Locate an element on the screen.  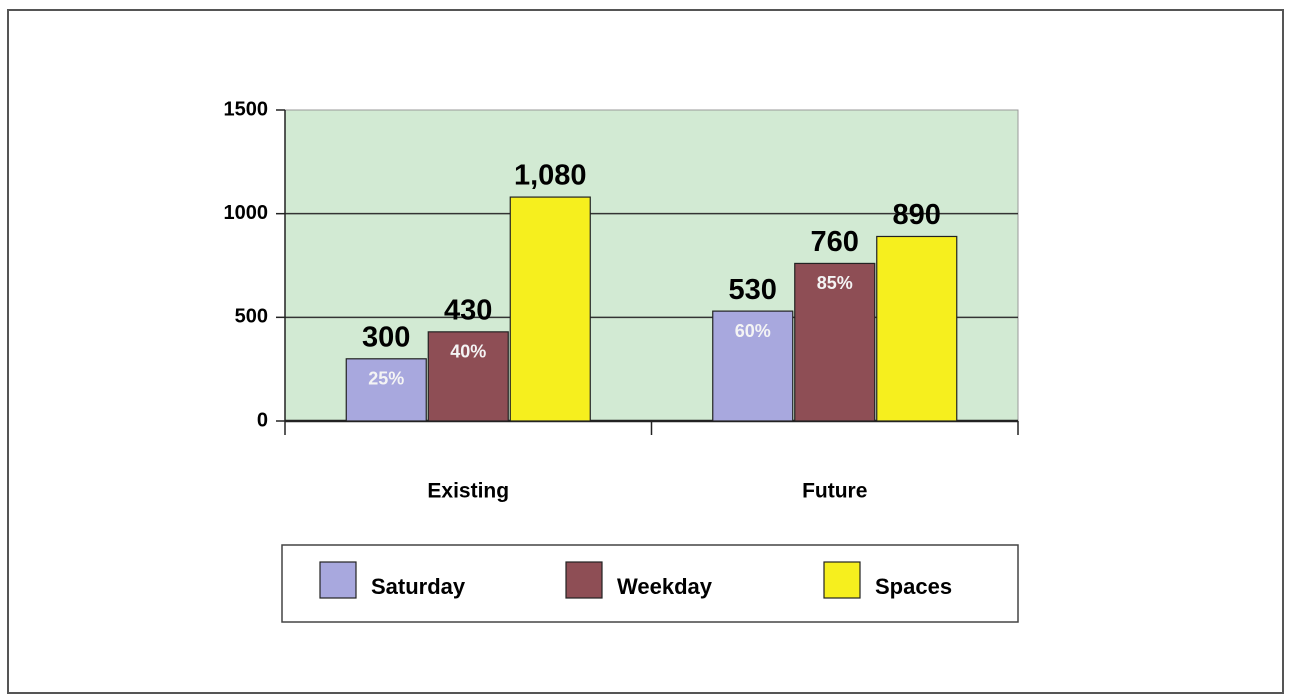
value-label: 430 is located at coordinates (468, 311).